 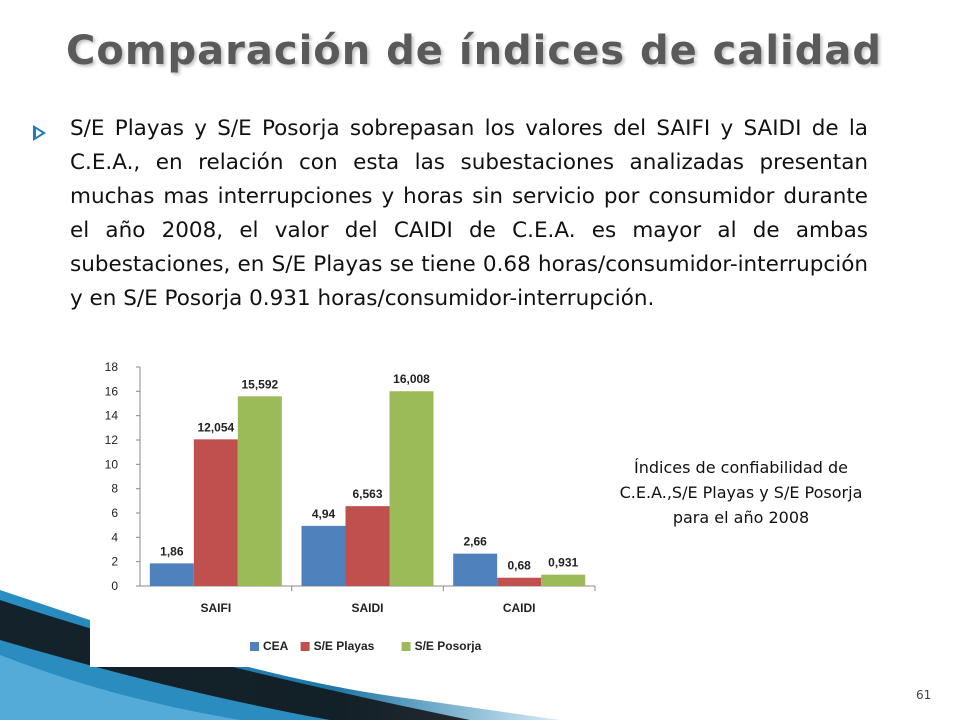 What do you see at coordinates (171, 574) in the screenshot?
I see `bar-cea-saifi` at bounding box center [171, 574].